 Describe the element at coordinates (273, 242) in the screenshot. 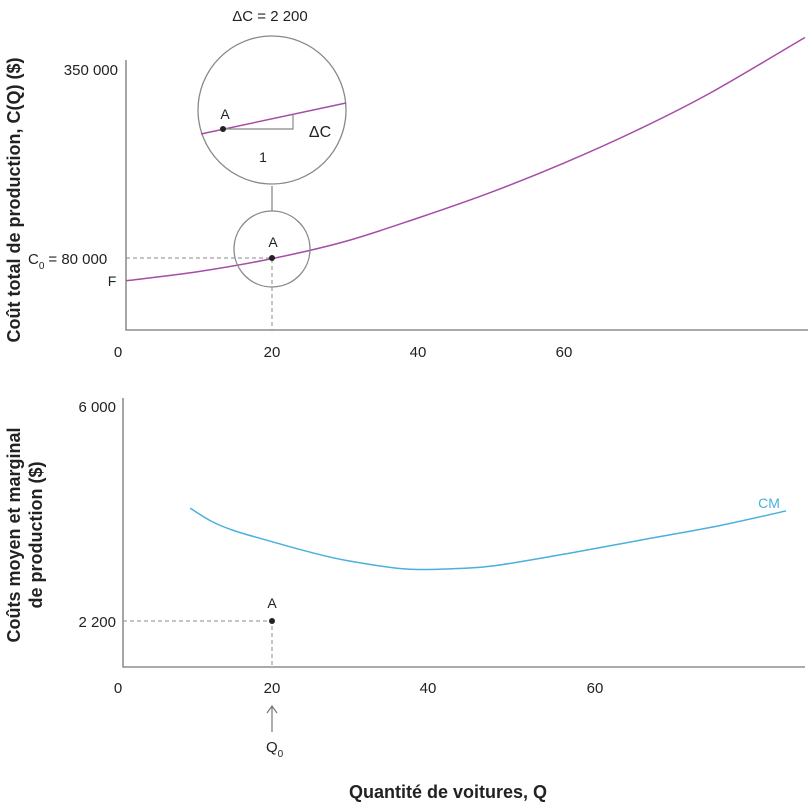

I see `point-a-top-label: A` at that location.